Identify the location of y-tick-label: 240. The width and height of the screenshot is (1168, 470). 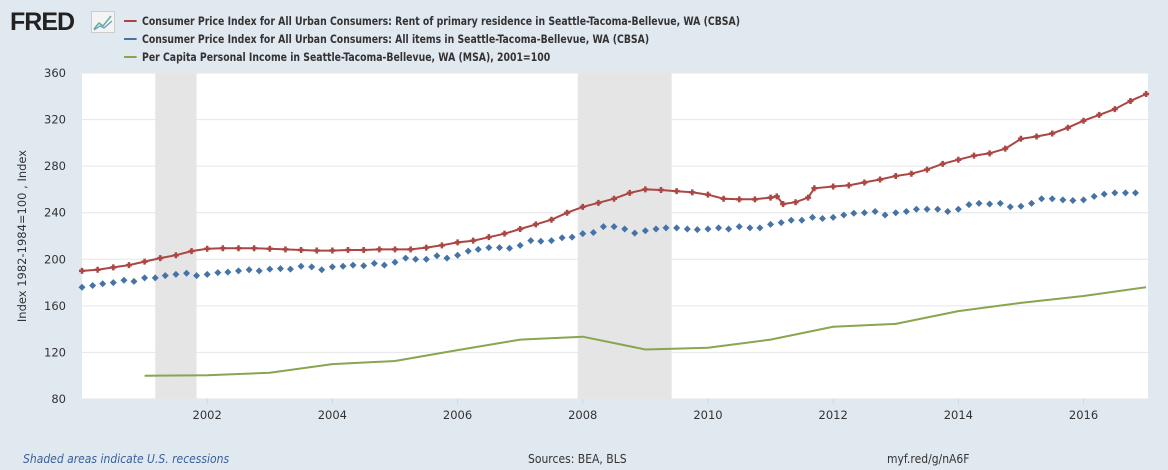
(55, 213).